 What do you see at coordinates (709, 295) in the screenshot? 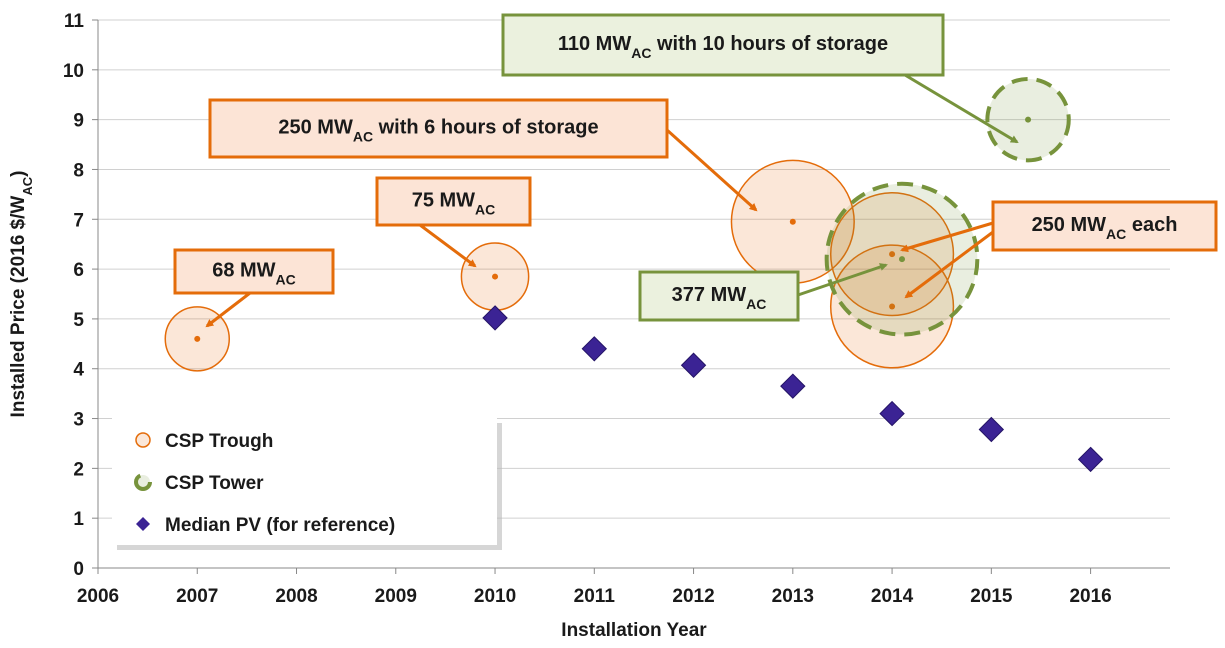
I see `annotation-text-main: 377 MW` at bounding box center [709, 295].